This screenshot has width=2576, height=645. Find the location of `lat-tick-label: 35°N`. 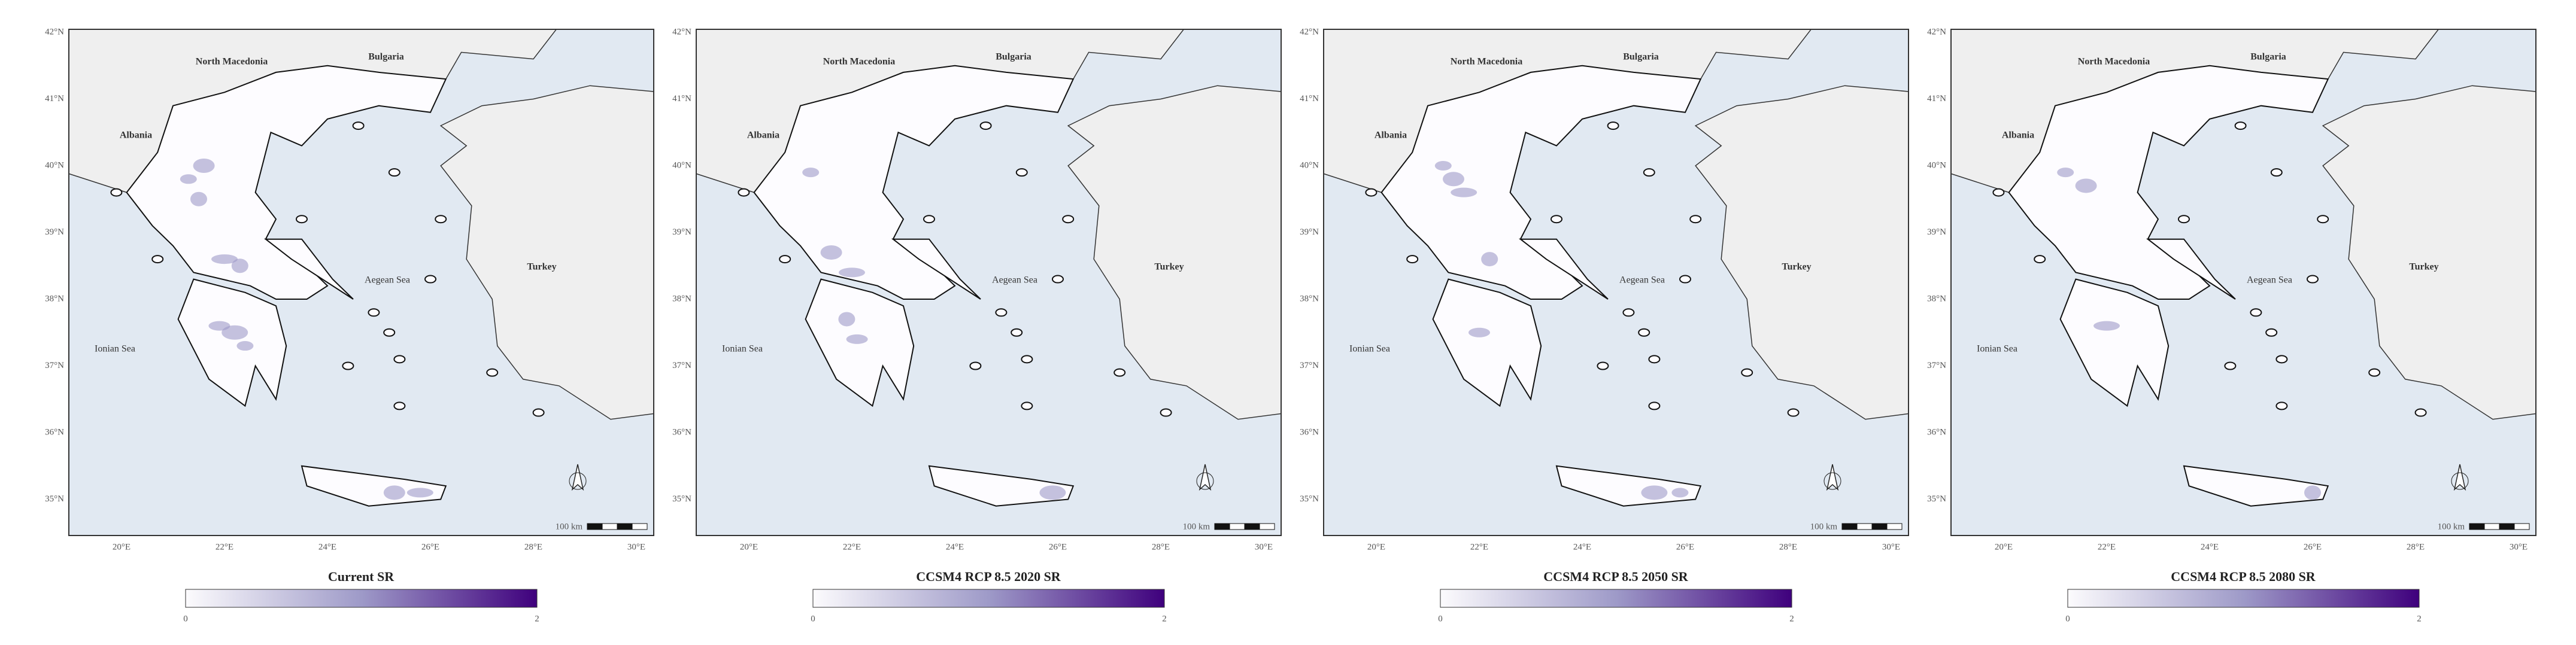

lat-tick-label: 35°N is located at coordinates (681, 499).